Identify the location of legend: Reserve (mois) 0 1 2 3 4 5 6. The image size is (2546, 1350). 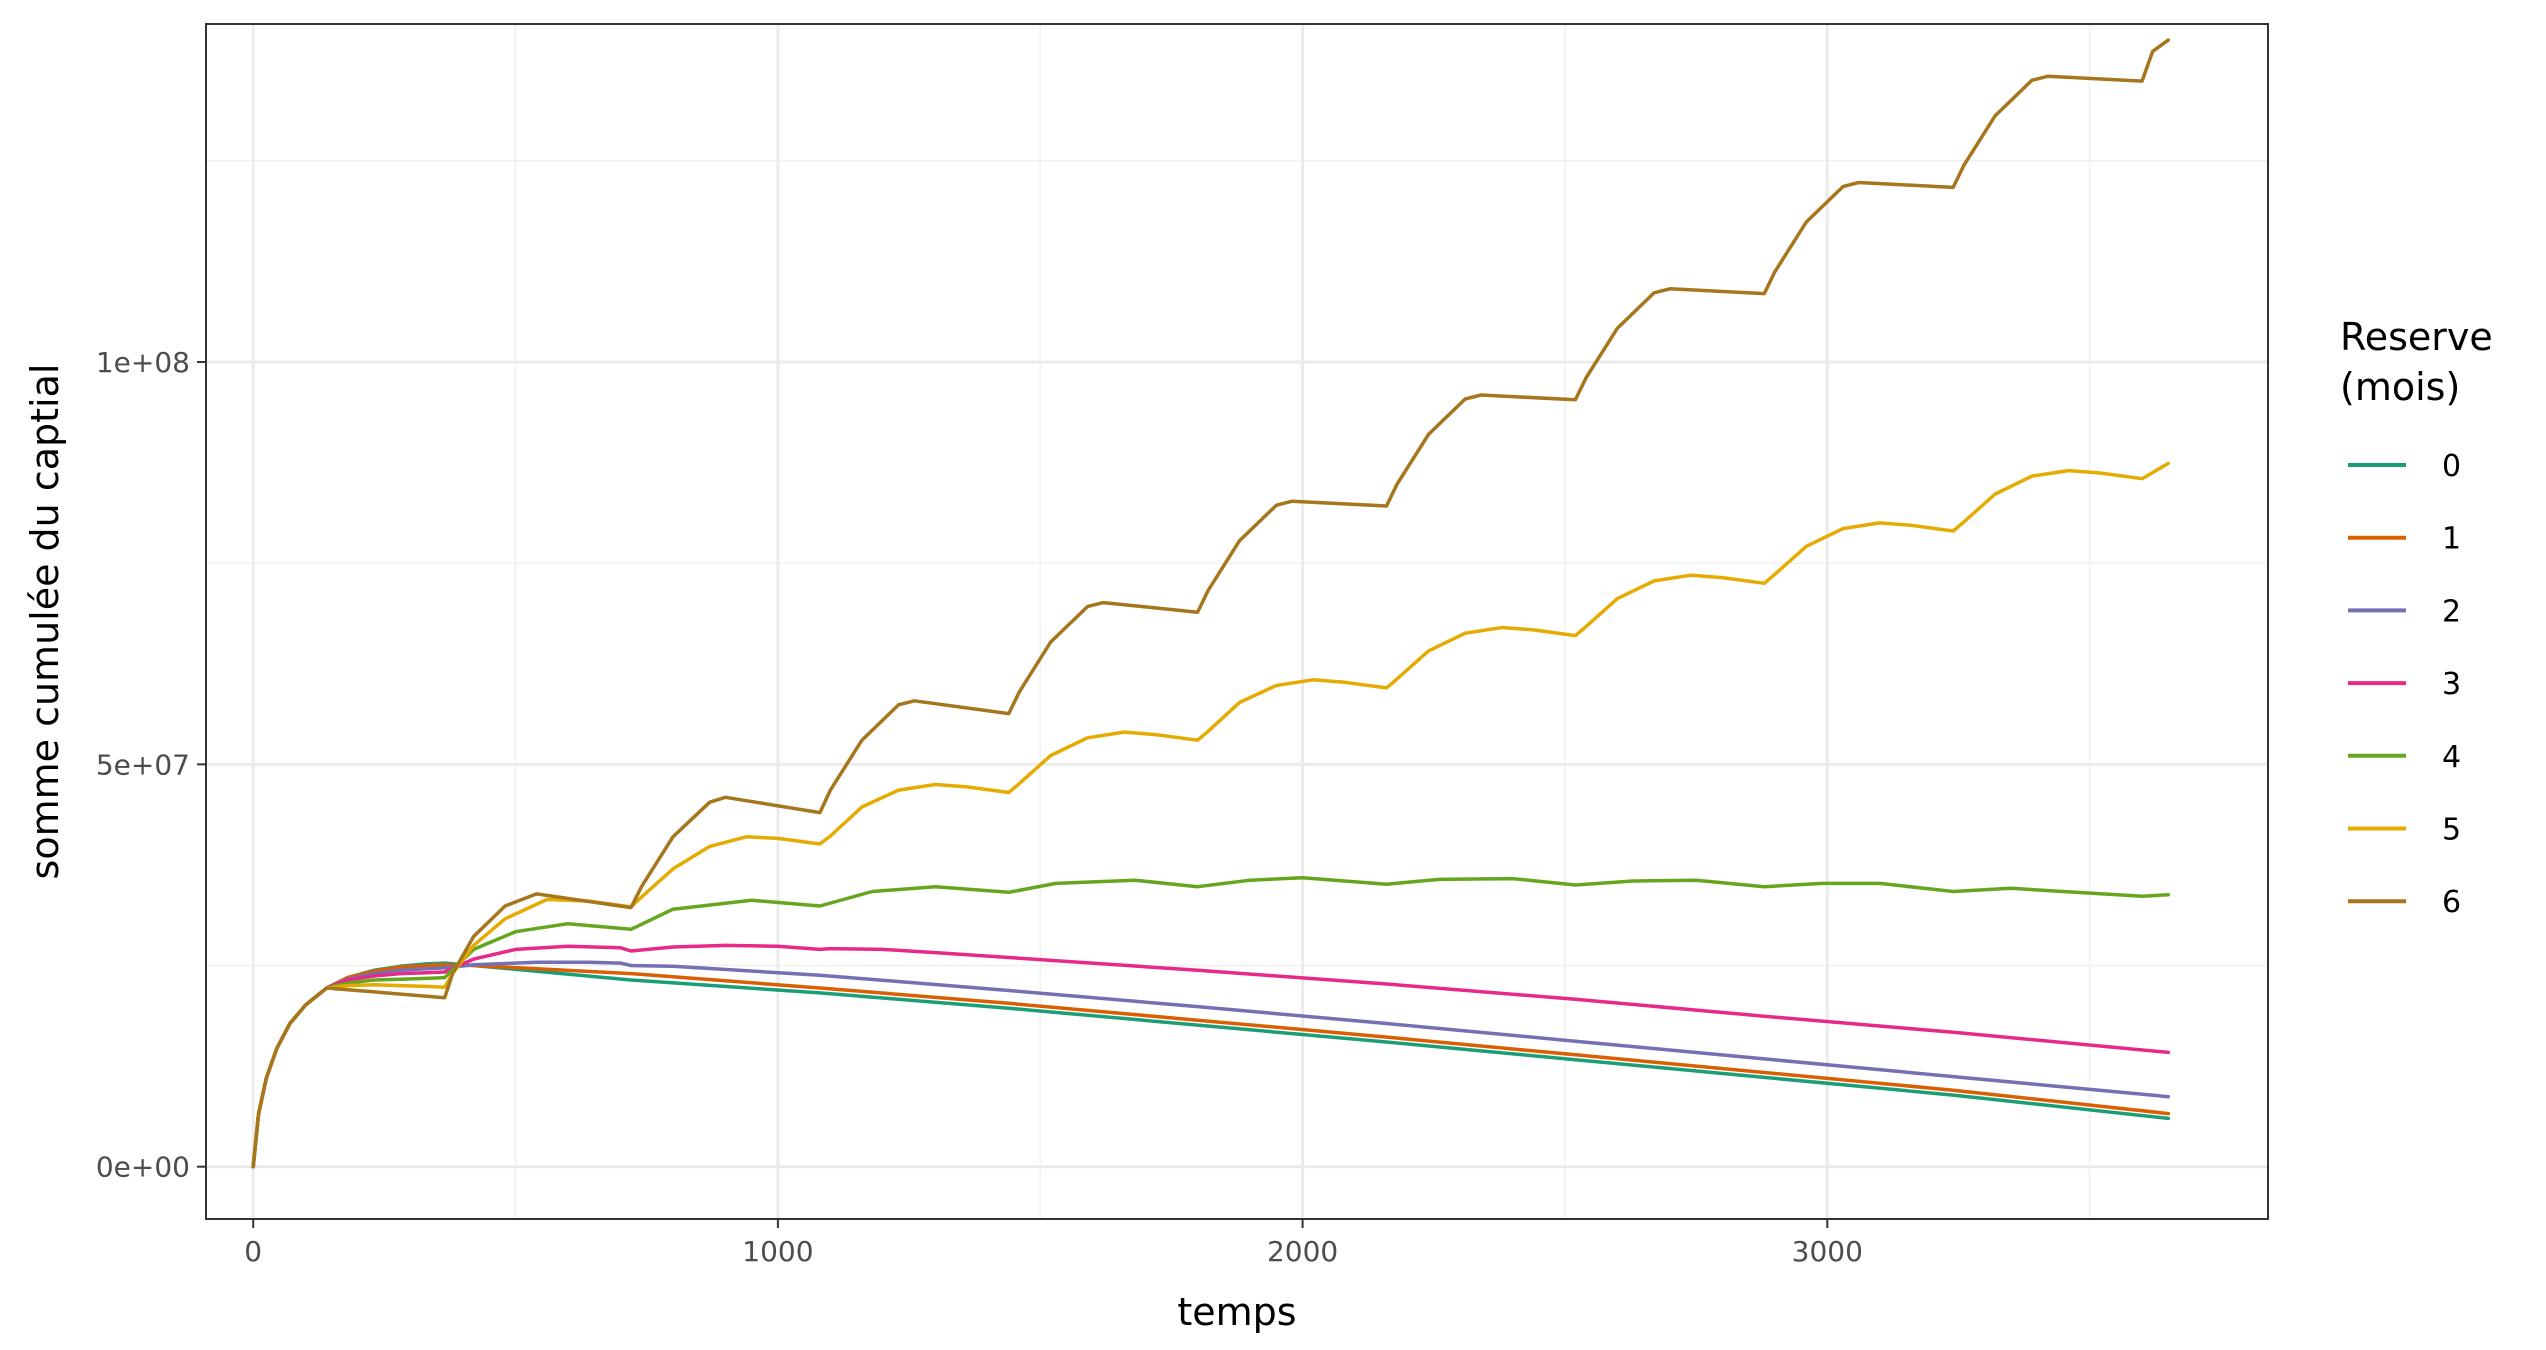
(2416, 617).